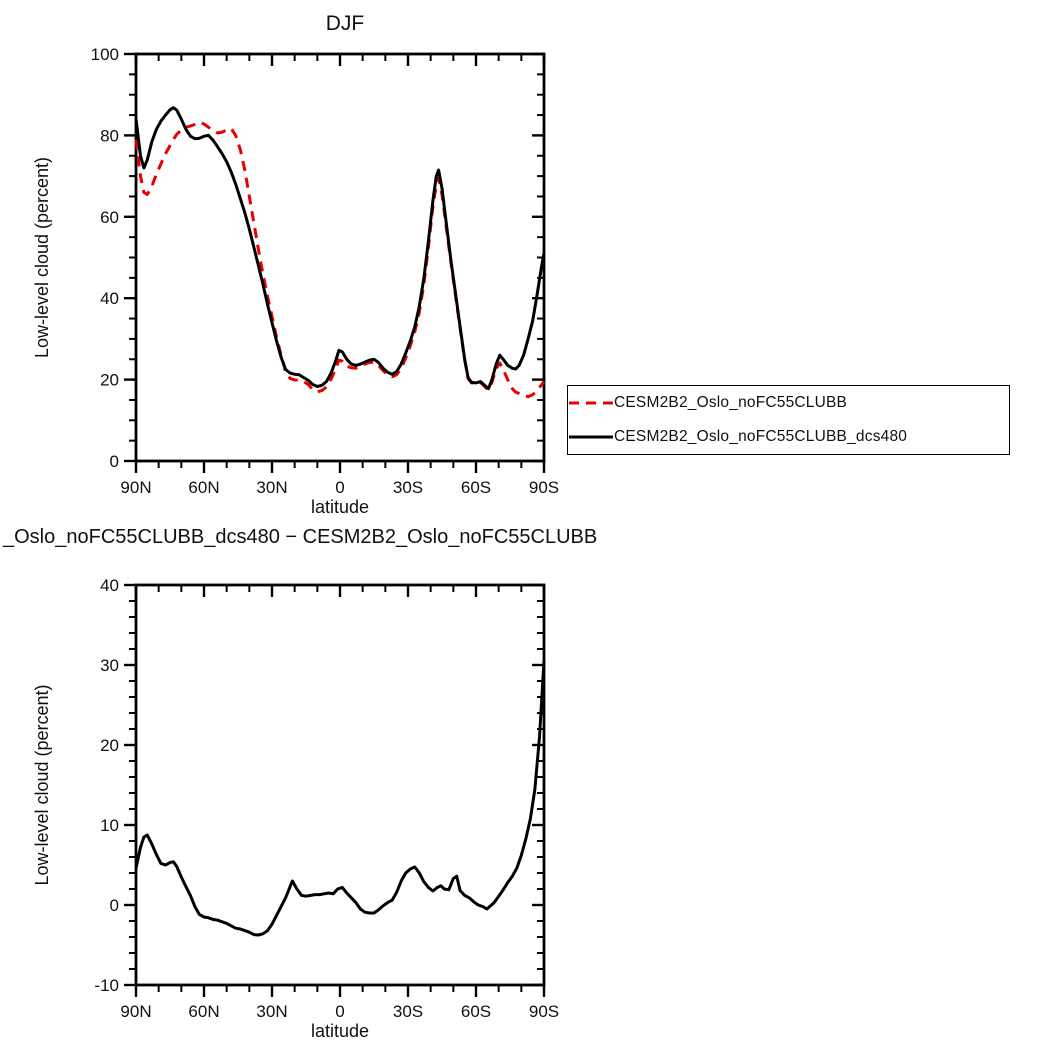 The width and height of the screenshot is (1060, 1063). Describe the element at coordinates (591, 403) in the screenshot. I see `red-dashed-line-sample` at that location.